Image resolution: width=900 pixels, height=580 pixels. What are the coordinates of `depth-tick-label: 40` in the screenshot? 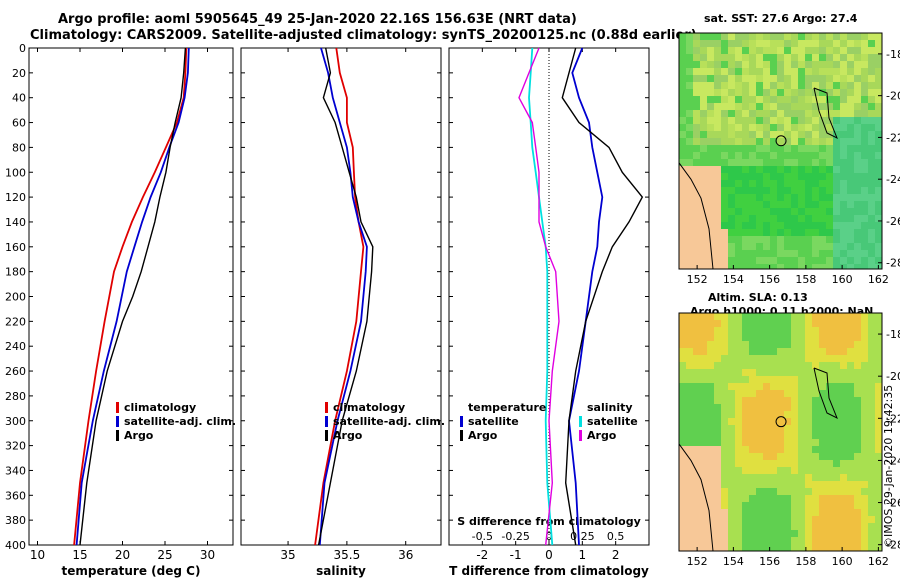 It's located at (19, 98).